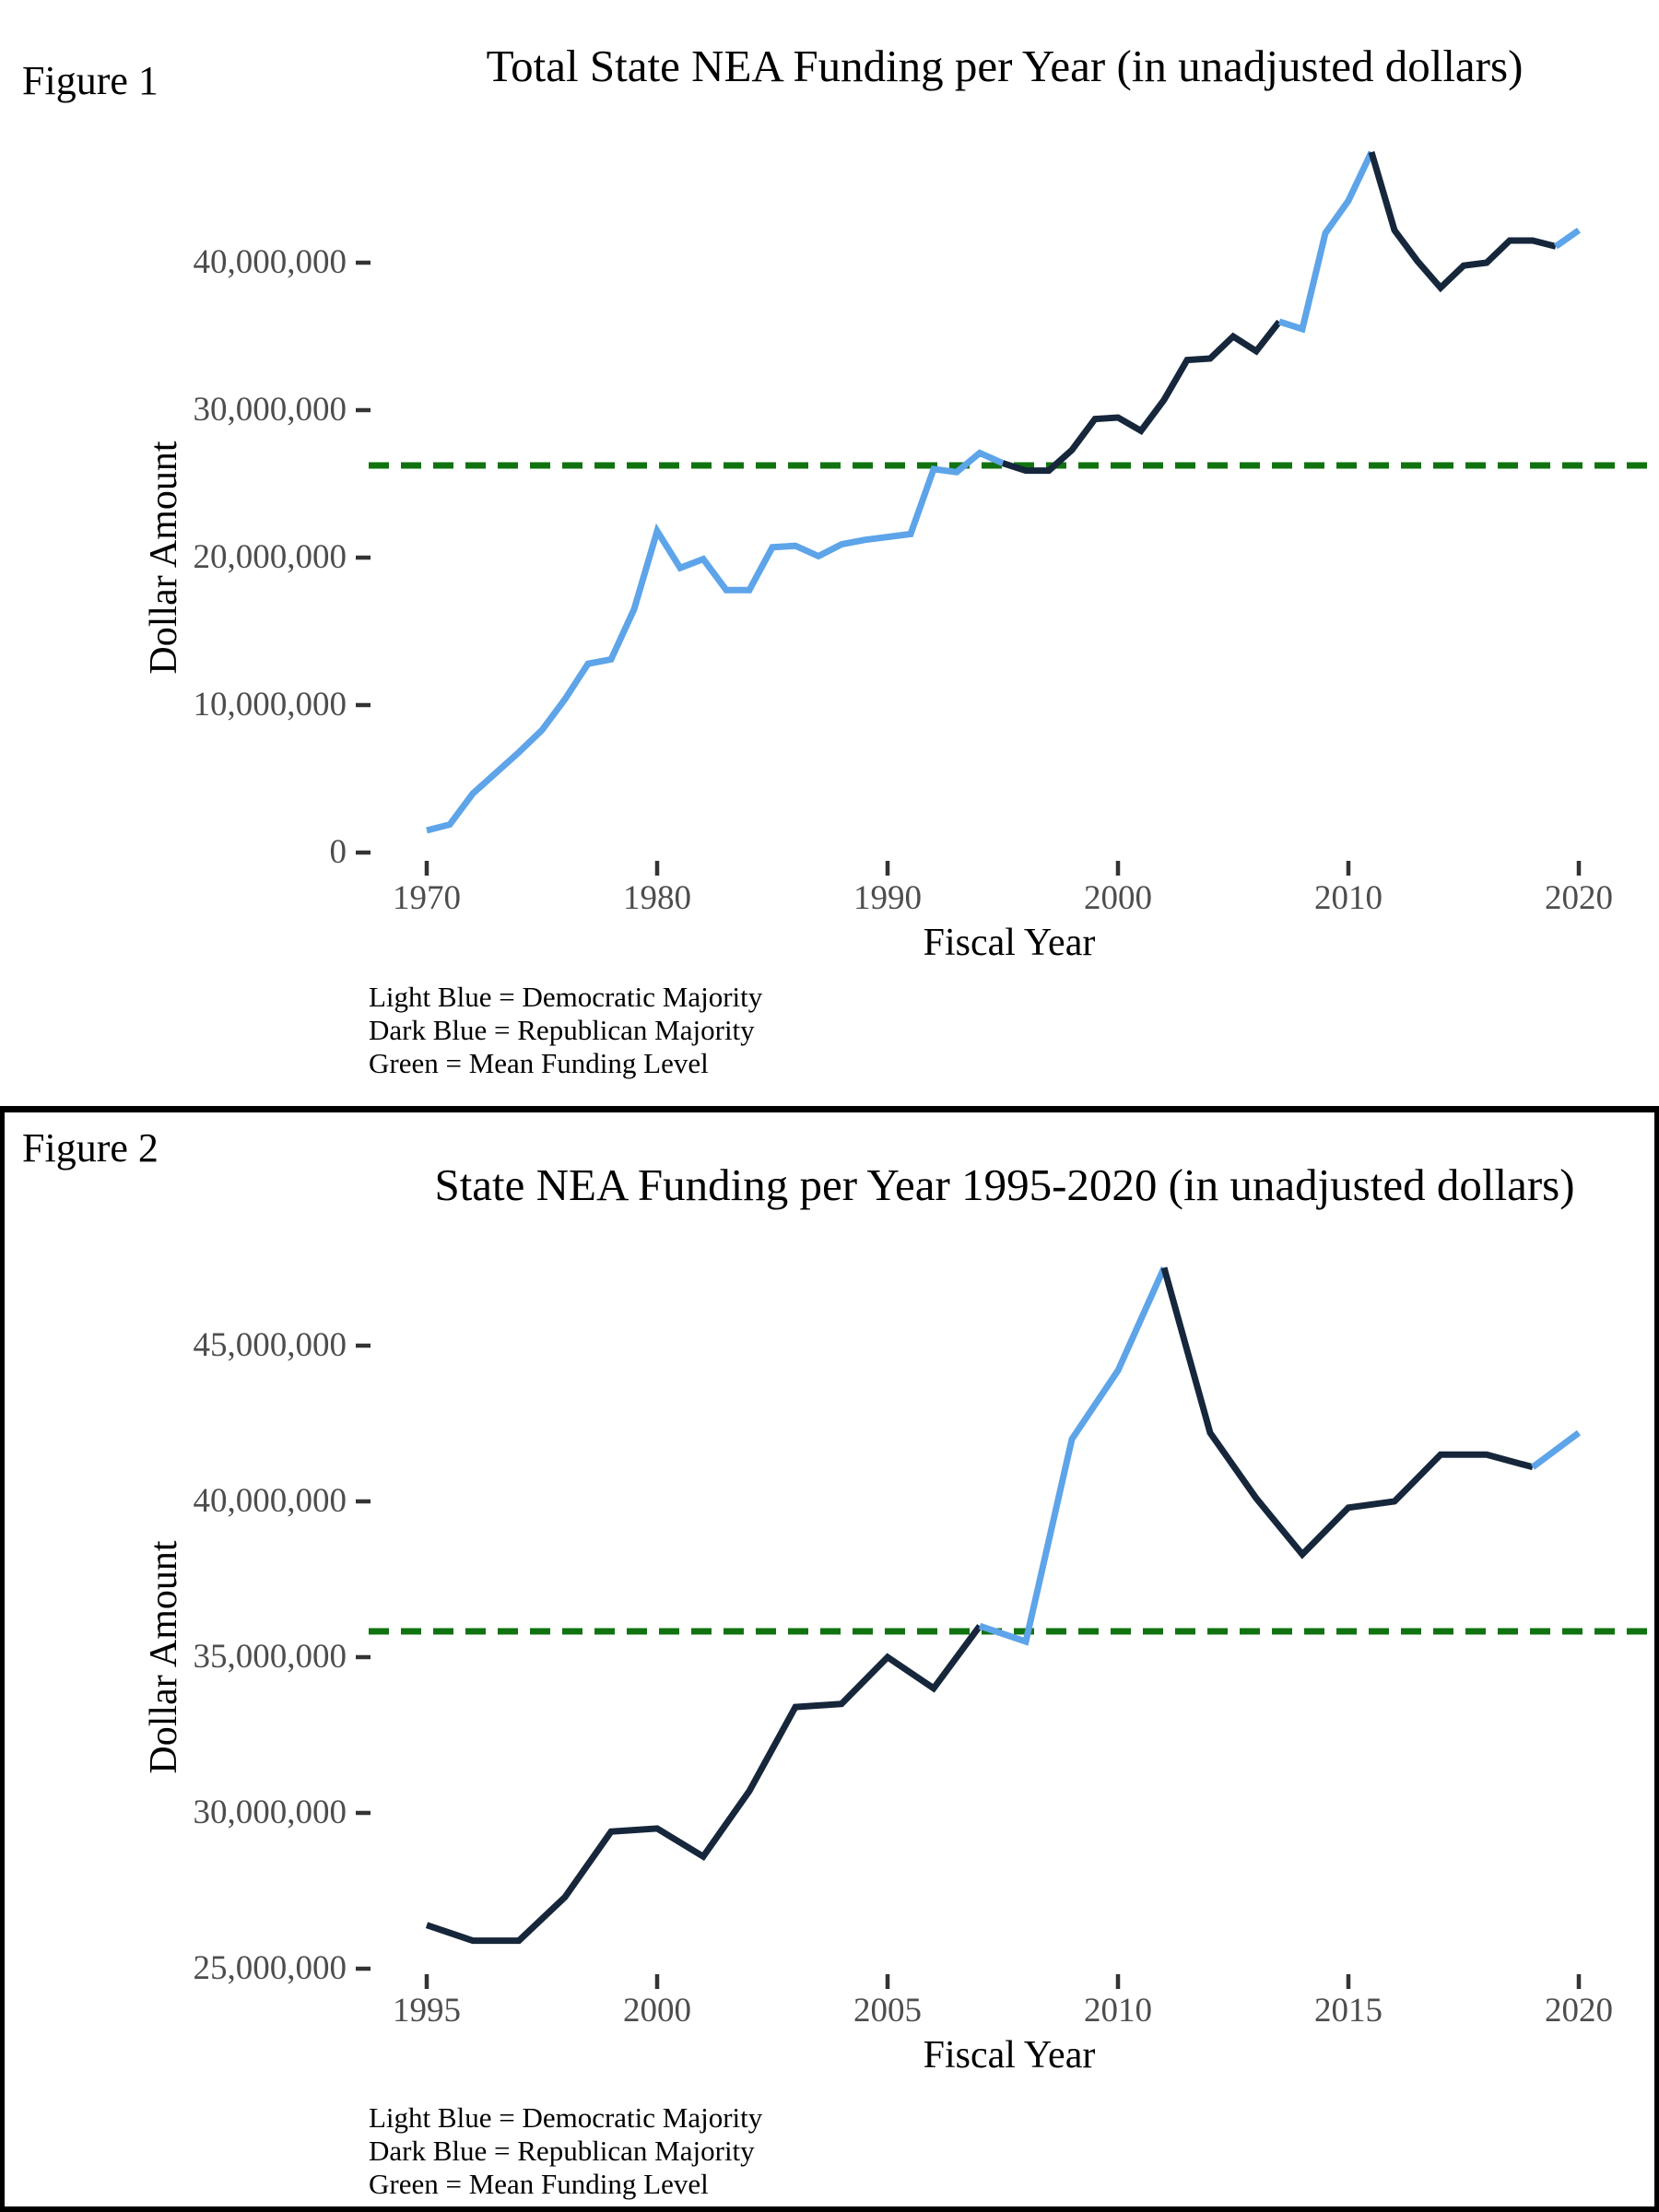  What do you see at coordinates (270, 557) in the screenshot?
I see `y-tick-label: 20,000,000` at bounding box center [270, 557].